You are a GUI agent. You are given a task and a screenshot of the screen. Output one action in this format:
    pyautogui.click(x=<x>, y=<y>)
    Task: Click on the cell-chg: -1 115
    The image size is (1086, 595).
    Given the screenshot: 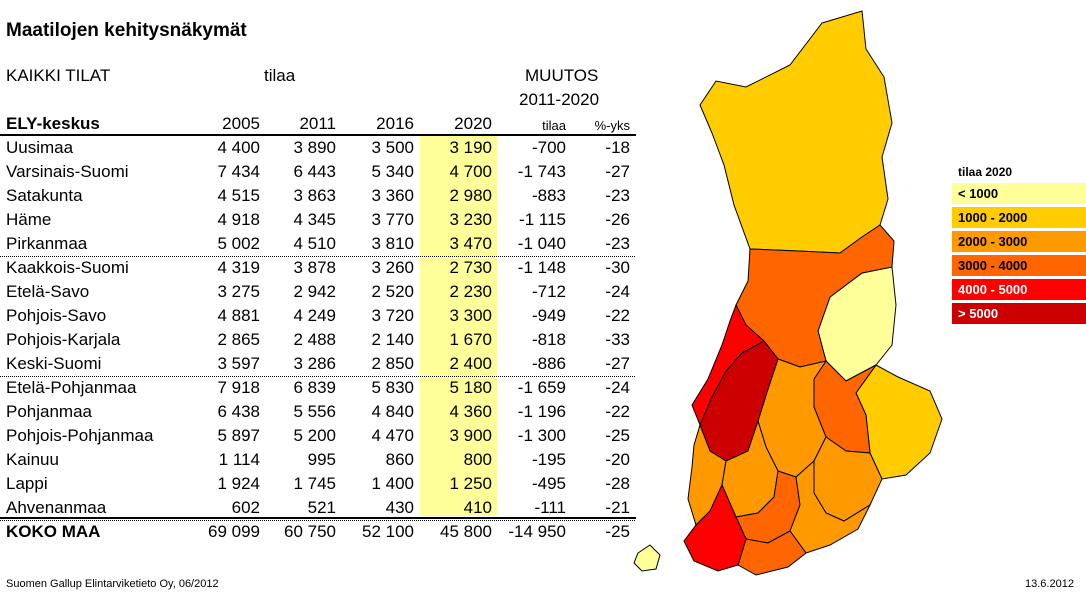 What is the action you would take?
    pyautogui.click(x=542, y=219)
    